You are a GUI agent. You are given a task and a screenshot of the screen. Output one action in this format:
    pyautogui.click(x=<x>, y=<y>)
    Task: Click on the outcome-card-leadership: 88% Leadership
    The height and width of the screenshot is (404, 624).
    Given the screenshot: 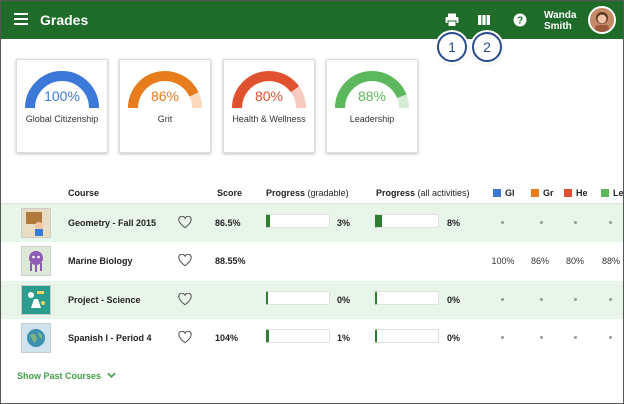 What is the action you would take?
    pyautogui.click(x=372, y=106)
    